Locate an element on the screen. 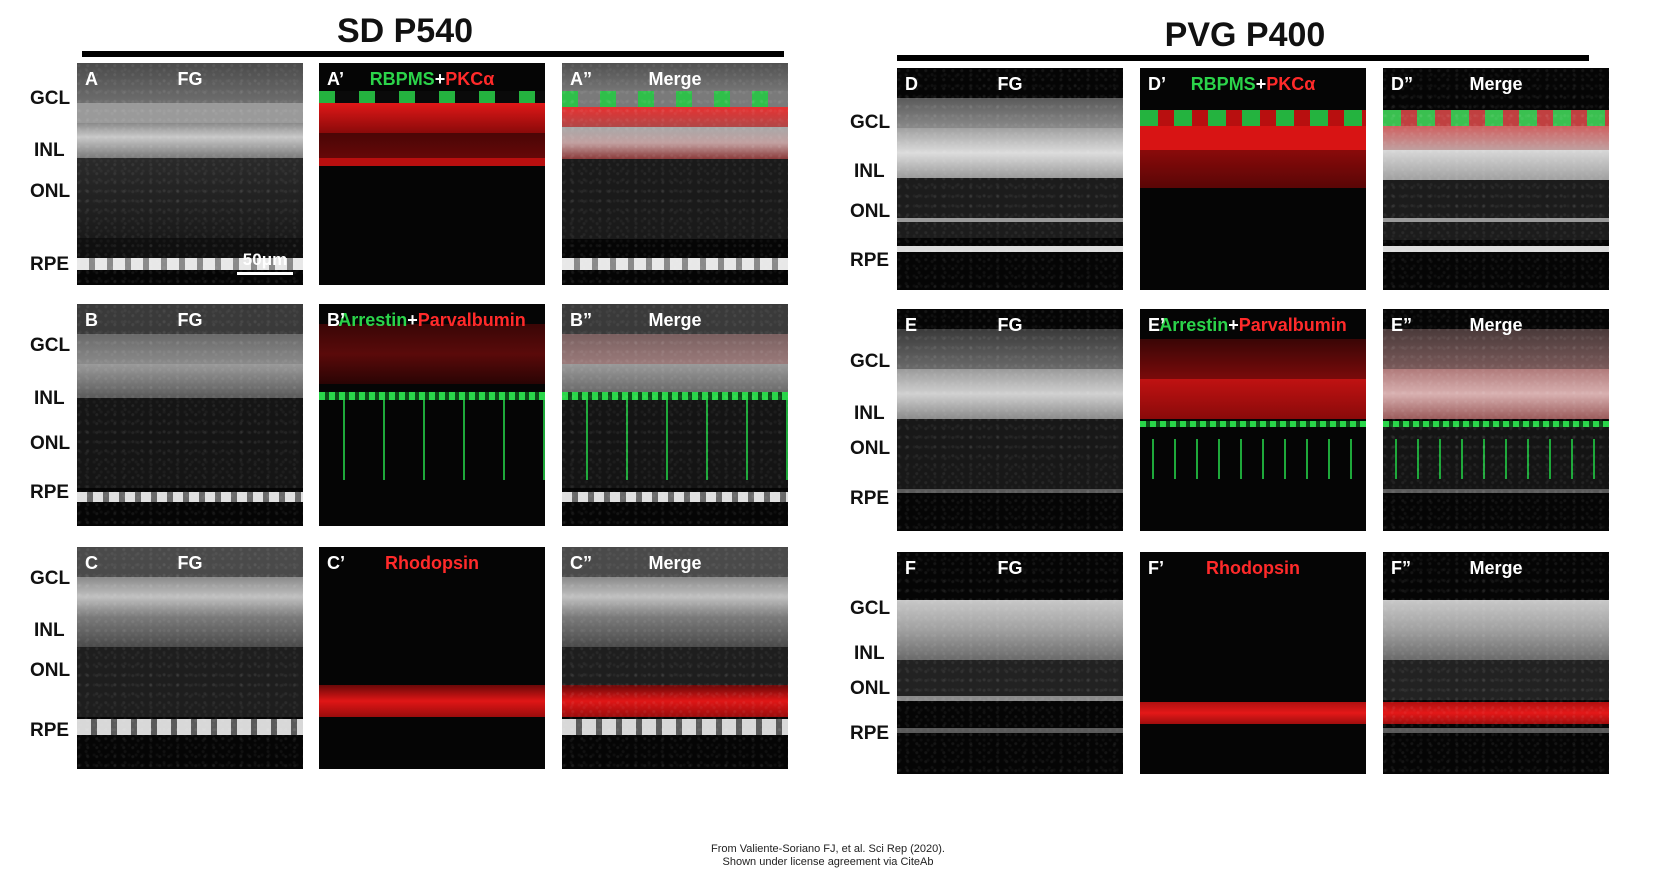 The image size is (1656, 869). panel-letter: C’ is located at coordinates (336, 563).